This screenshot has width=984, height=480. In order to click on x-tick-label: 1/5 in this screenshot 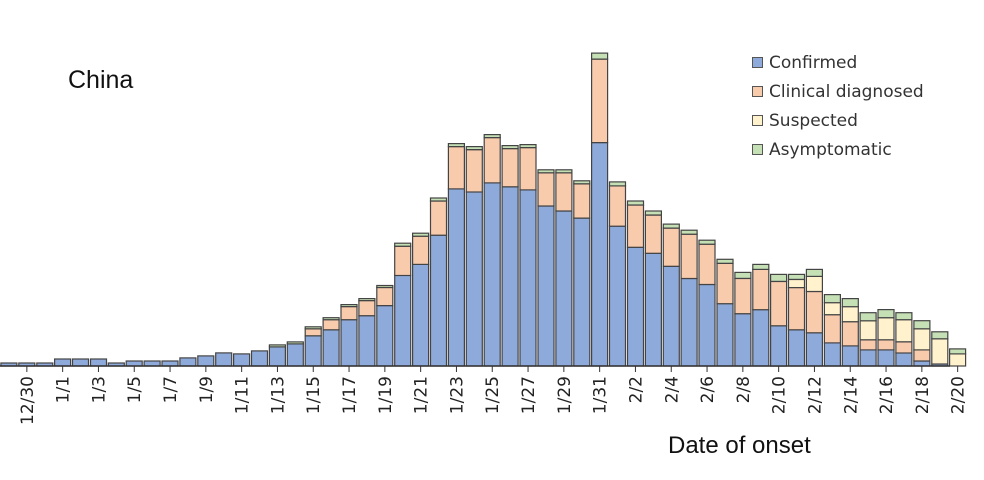, I will do `click(135, 389)`.